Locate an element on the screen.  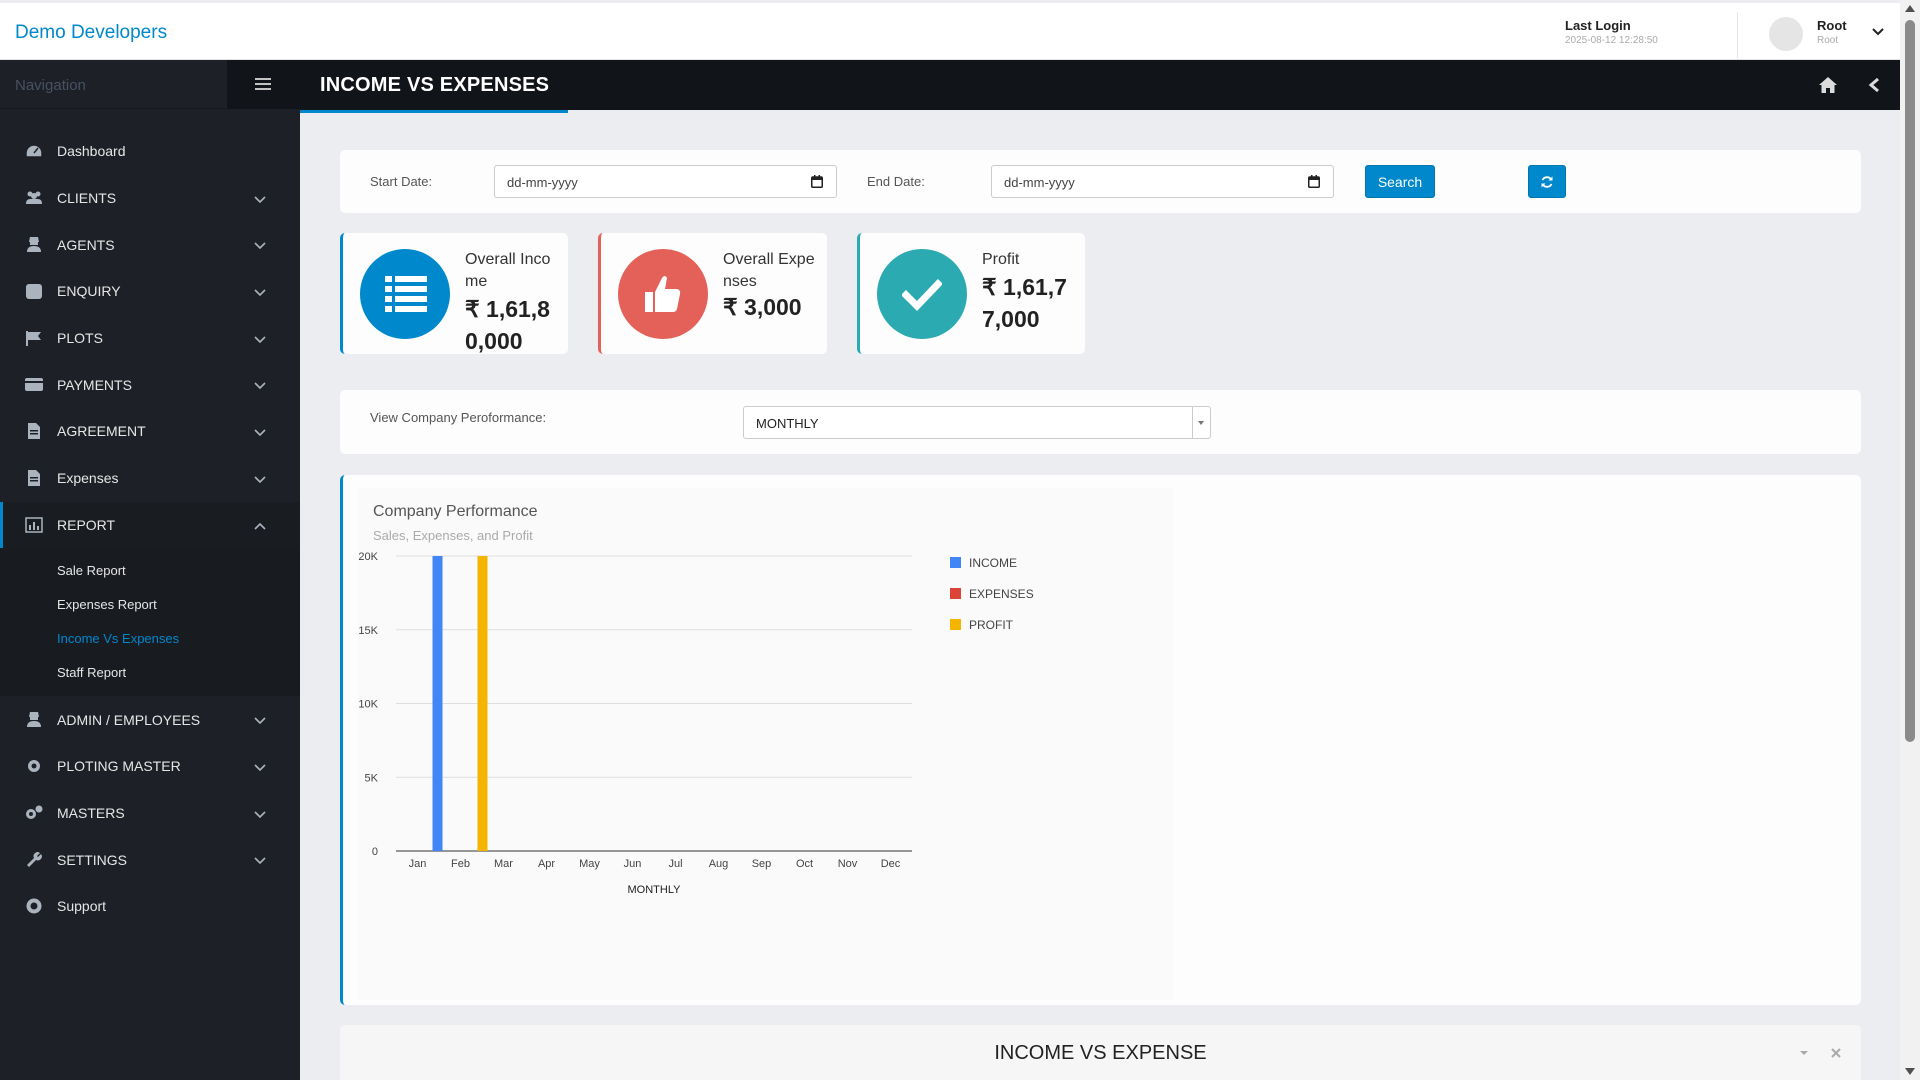
end-date-placeholder: dd-mm-yyyy is located at coordinates (1039, 182).